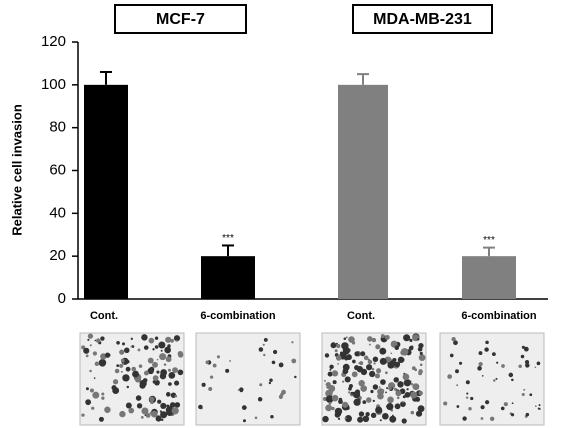 The height and width of the screenshot is (428, 564). I want to click on x-tick-label: 6-combination, so click(498, 316).